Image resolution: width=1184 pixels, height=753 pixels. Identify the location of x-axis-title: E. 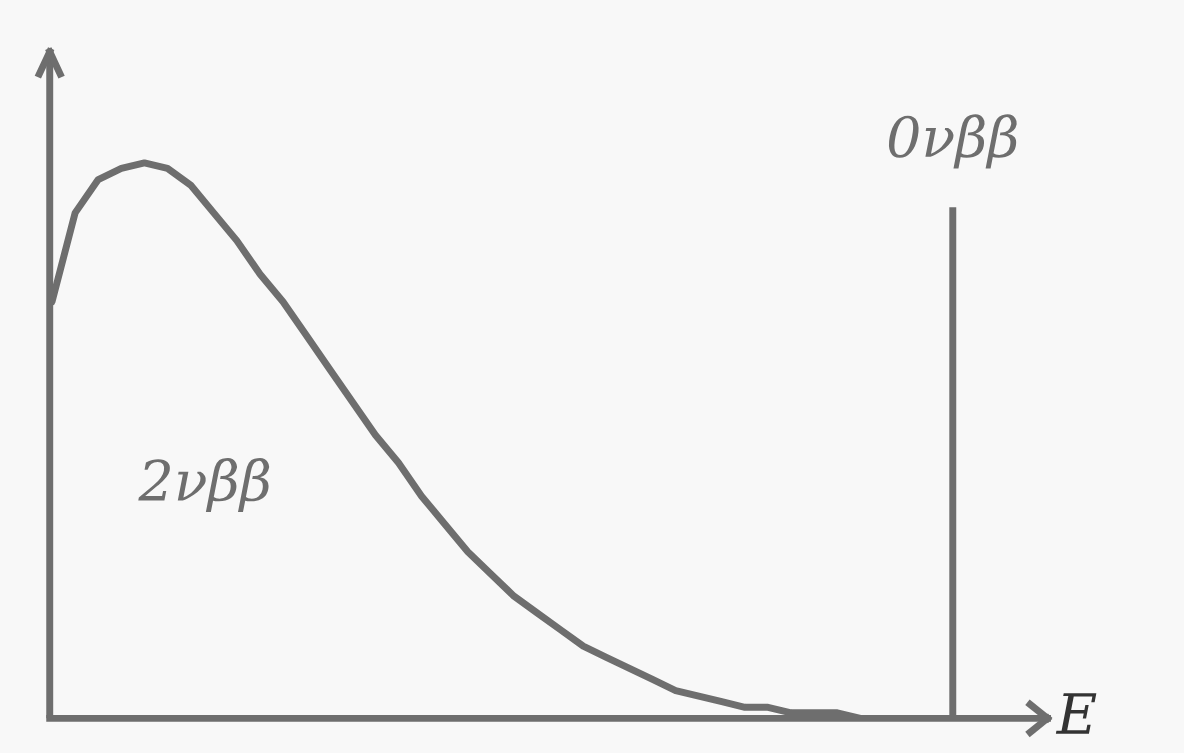
(1076, 713).